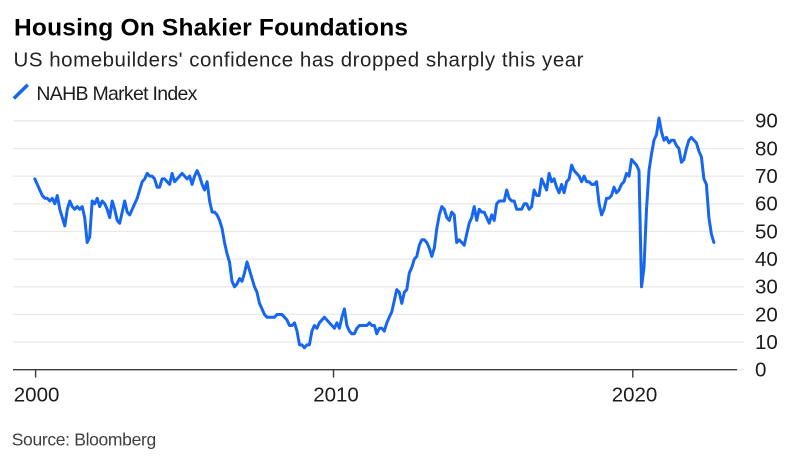 The image size is (812, 464). Describe the element at coordinates (116, 94) in the screenshot. I see `svg-text: NAHB Market Index` at that location.